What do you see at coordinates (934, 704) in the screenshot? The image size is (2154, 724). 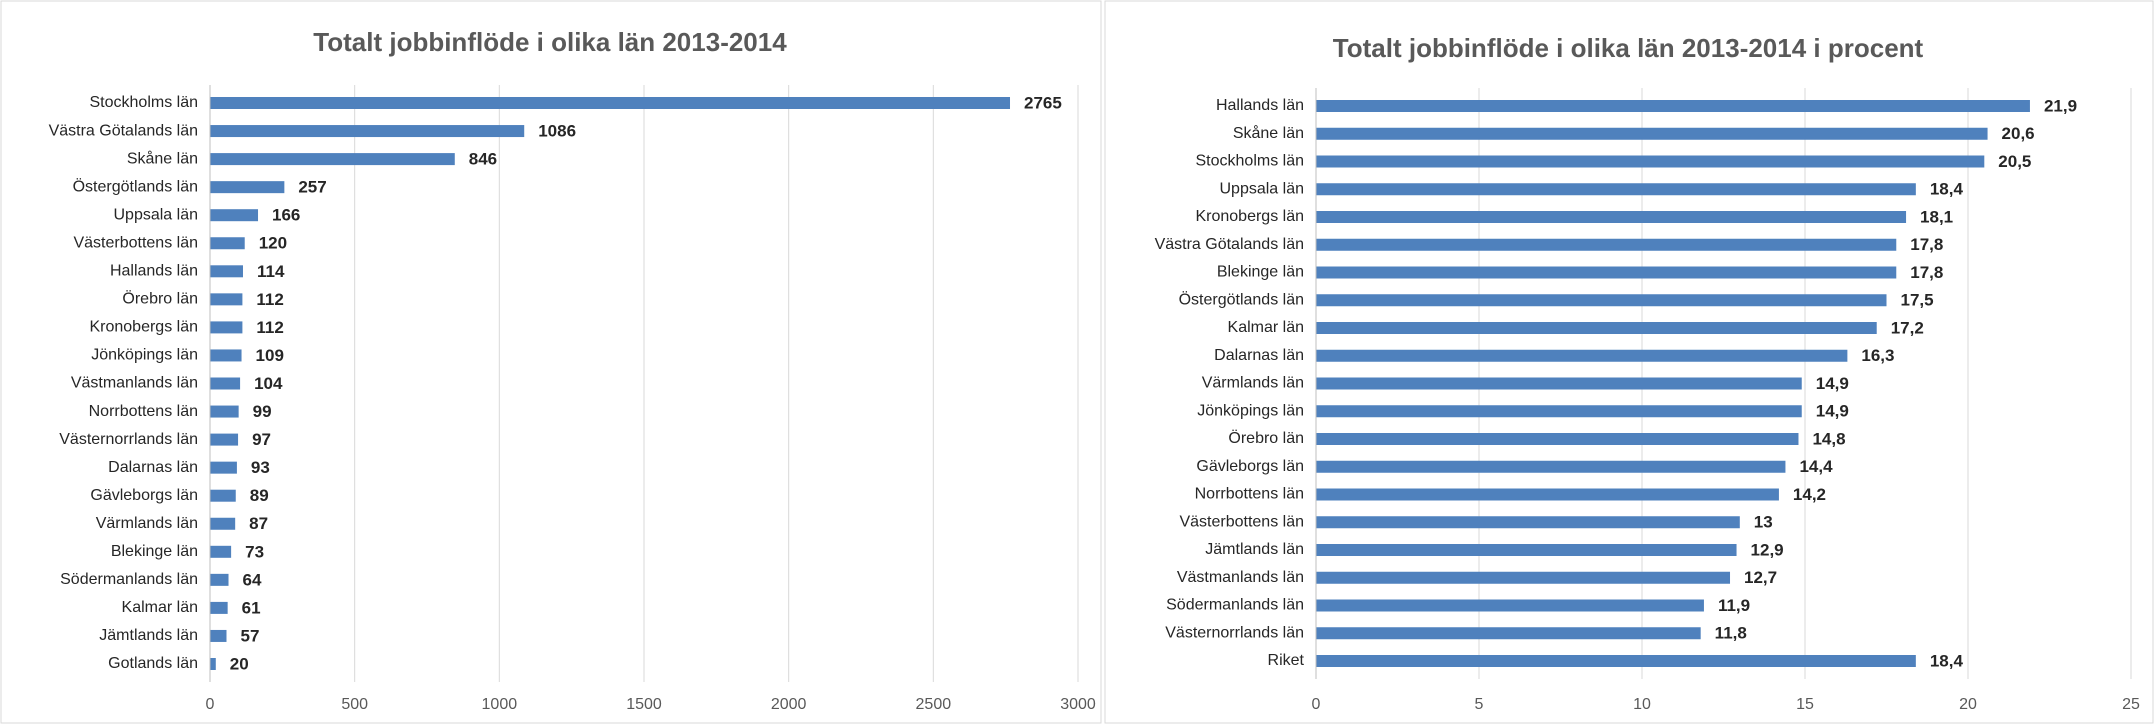 I see `x-tick-label: 2500` at bounding box center [934, 704].